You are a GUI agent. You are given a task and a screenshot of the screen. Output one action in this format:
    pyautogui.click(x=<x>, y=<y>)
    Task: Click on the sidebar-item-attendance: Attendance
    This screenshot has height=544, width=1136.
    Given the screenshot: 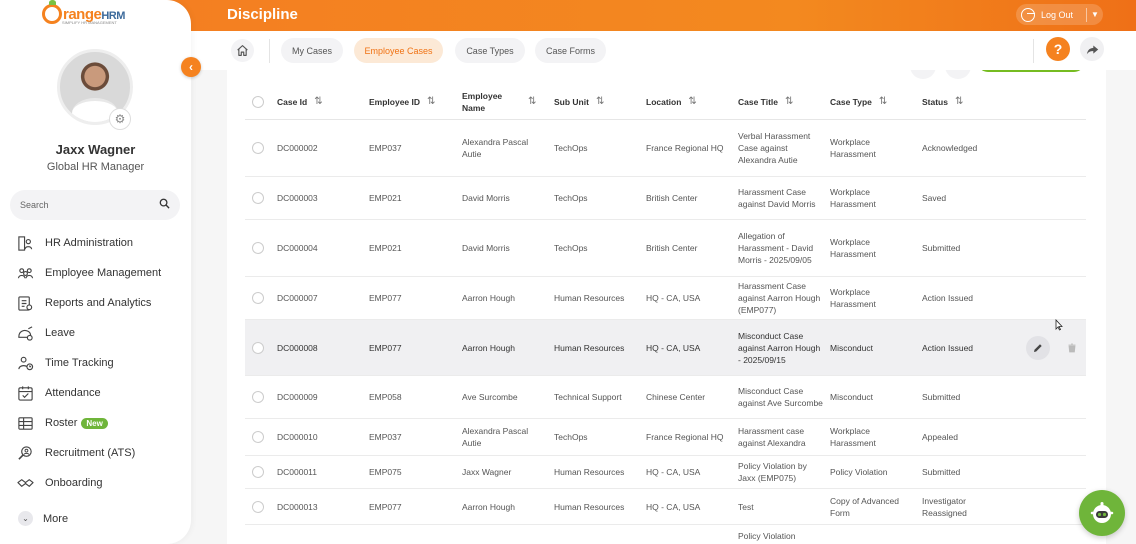 What is the action you would take?
    pyautogui.click(x=101, y=393)
    